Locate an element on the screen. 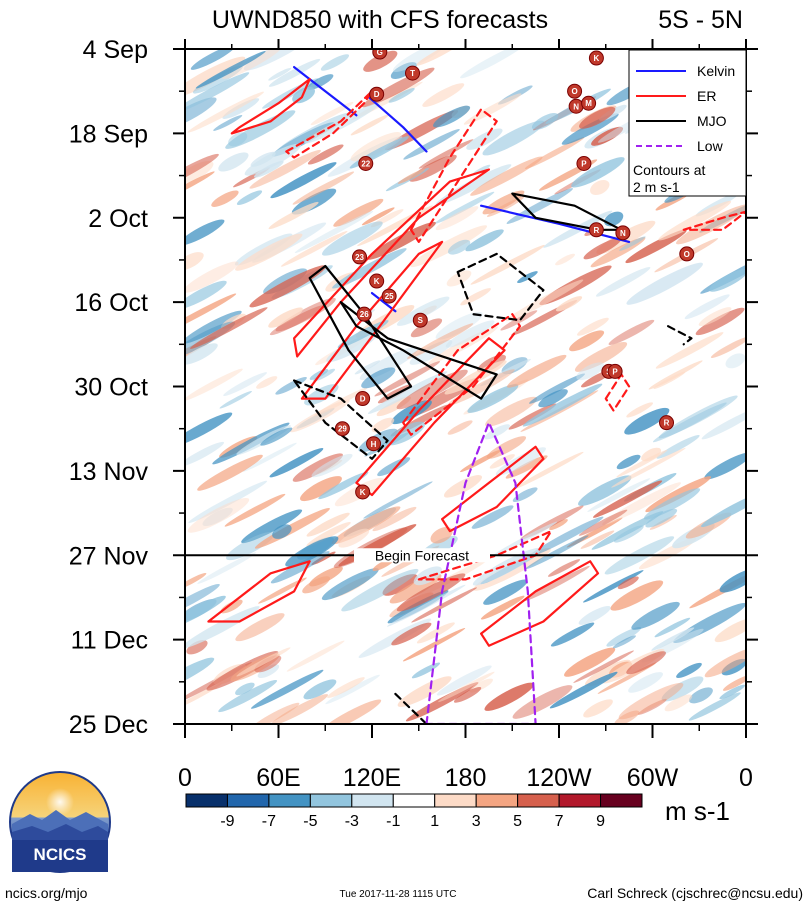 This screenshot has width=809, height=907. colorbar-tick-label: 3 is located at coordinates (476, 821).